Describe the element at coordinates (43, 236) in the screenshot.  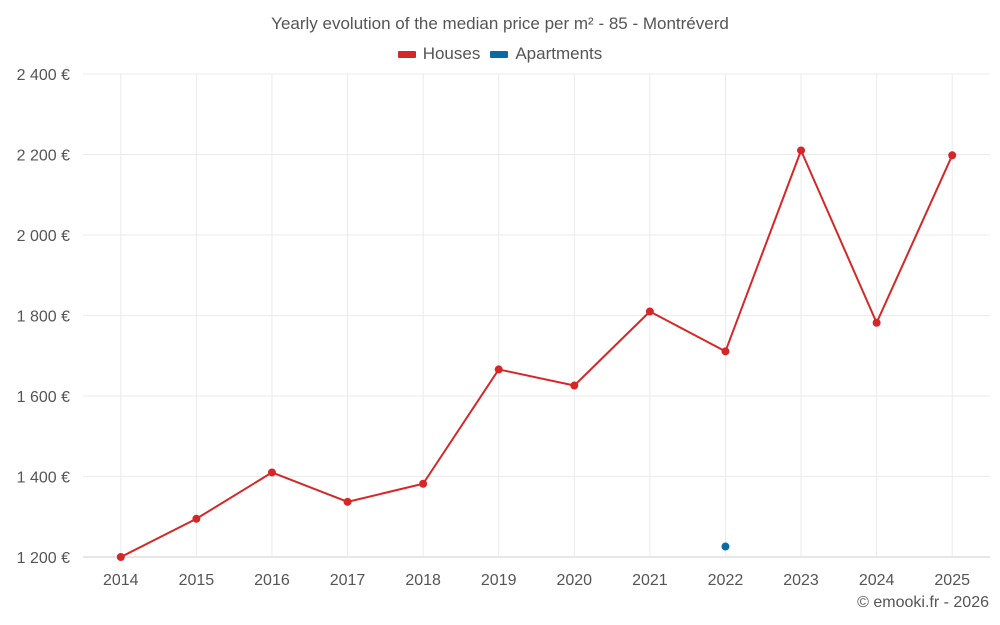
I see `y-tick-label: 2 000 €` at that location.